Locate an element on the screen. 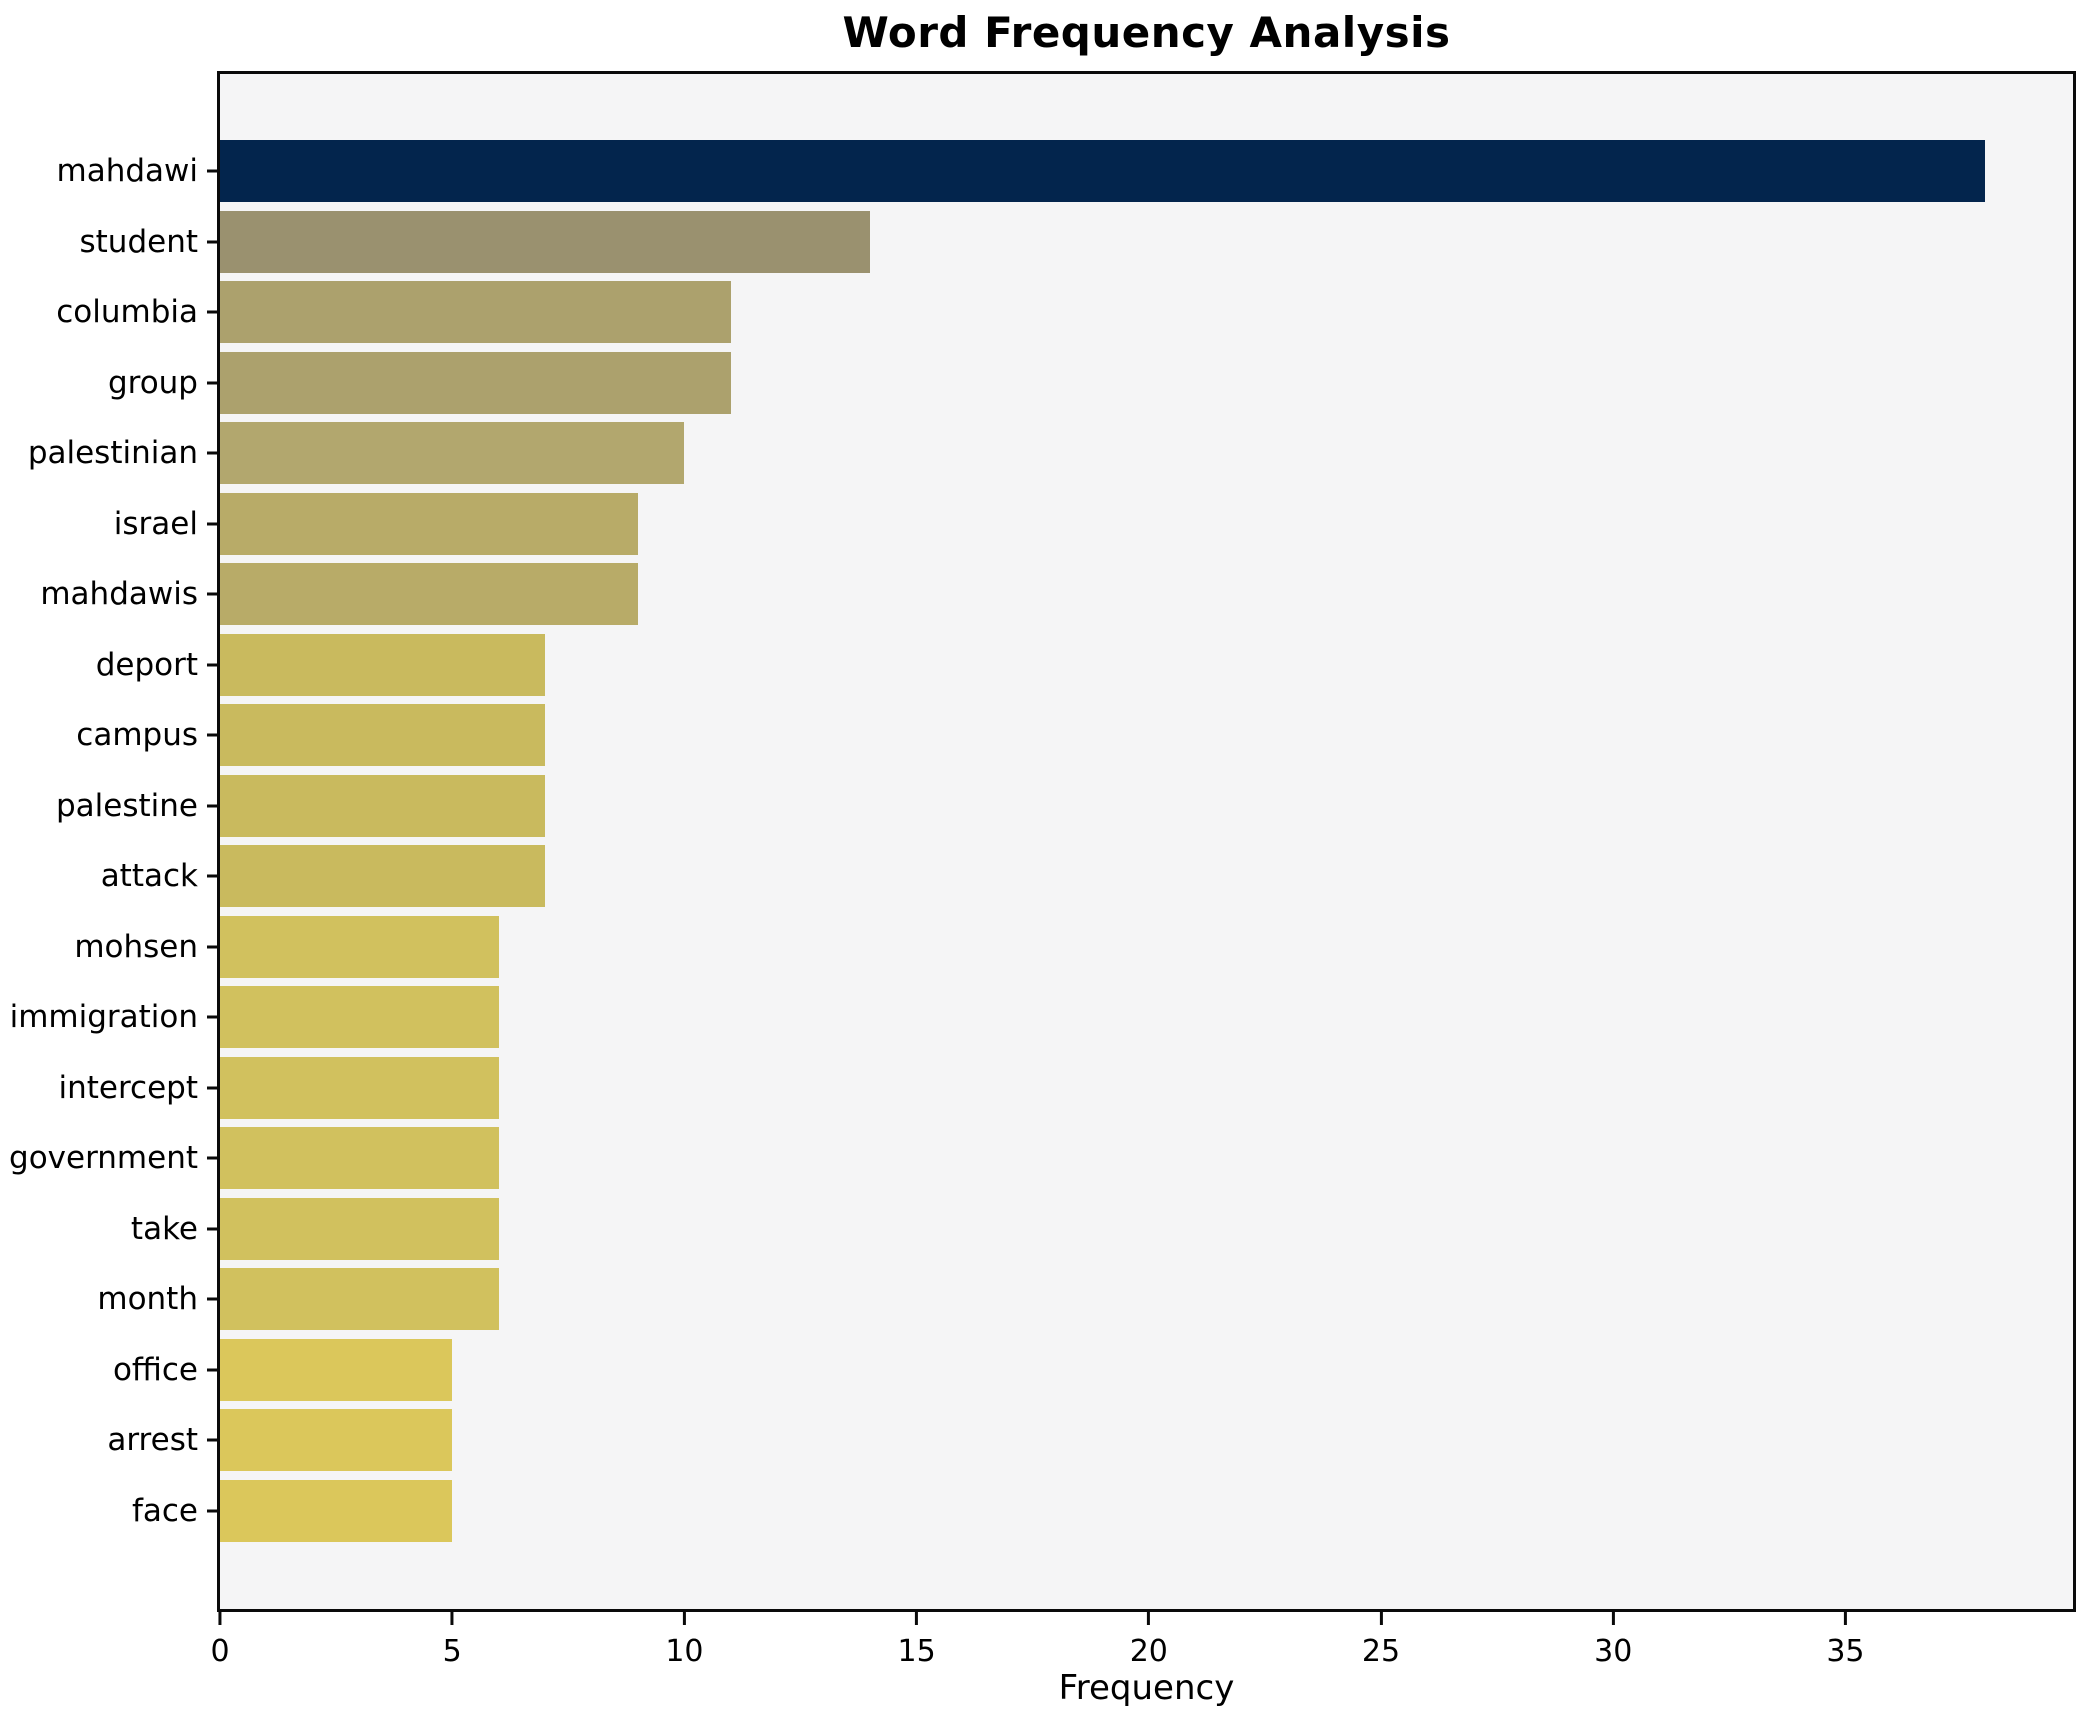 The image size is (2095, 1722). bar-row: take is located at coordinates (1102, 1229).